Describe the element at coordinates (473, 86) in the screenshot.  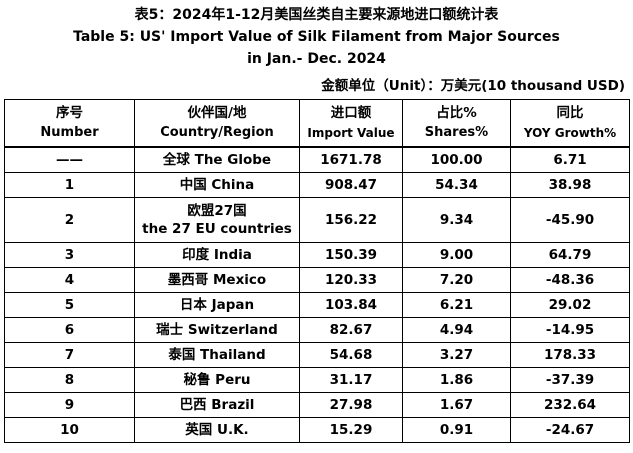
I see `unit-note: 金额单位（Unit）：万美元(10 thousand USD)` at that location.